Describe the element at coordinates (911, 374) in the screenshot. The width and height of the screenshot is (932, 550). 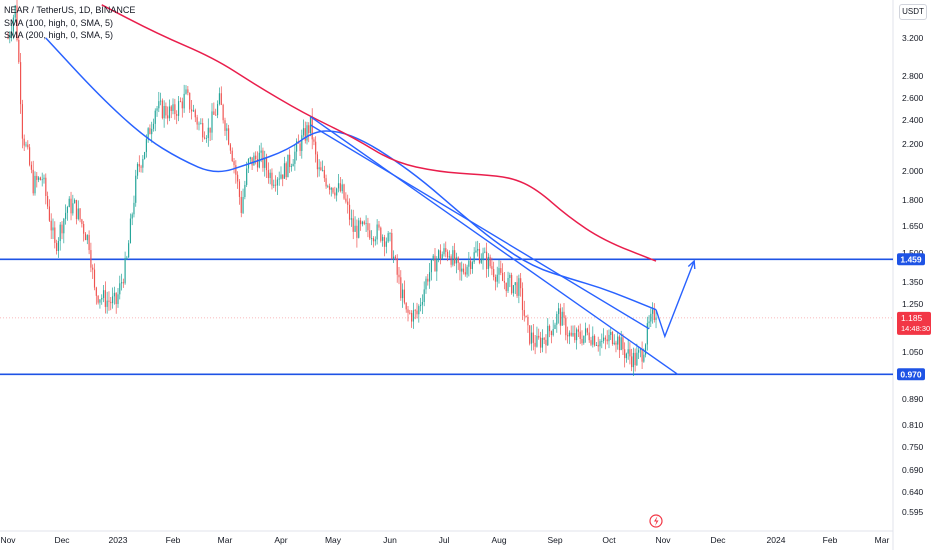
I see `level-price-badge: 0.970` at that location.